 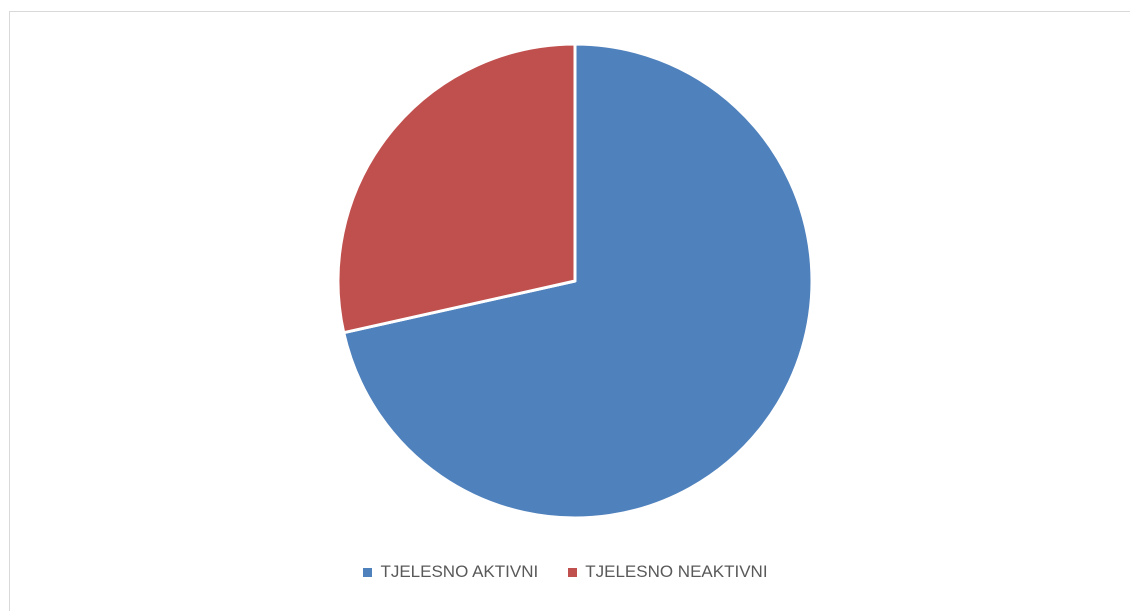 I want to click on pie-slice-neaktivni, so click(x=456, y=188).